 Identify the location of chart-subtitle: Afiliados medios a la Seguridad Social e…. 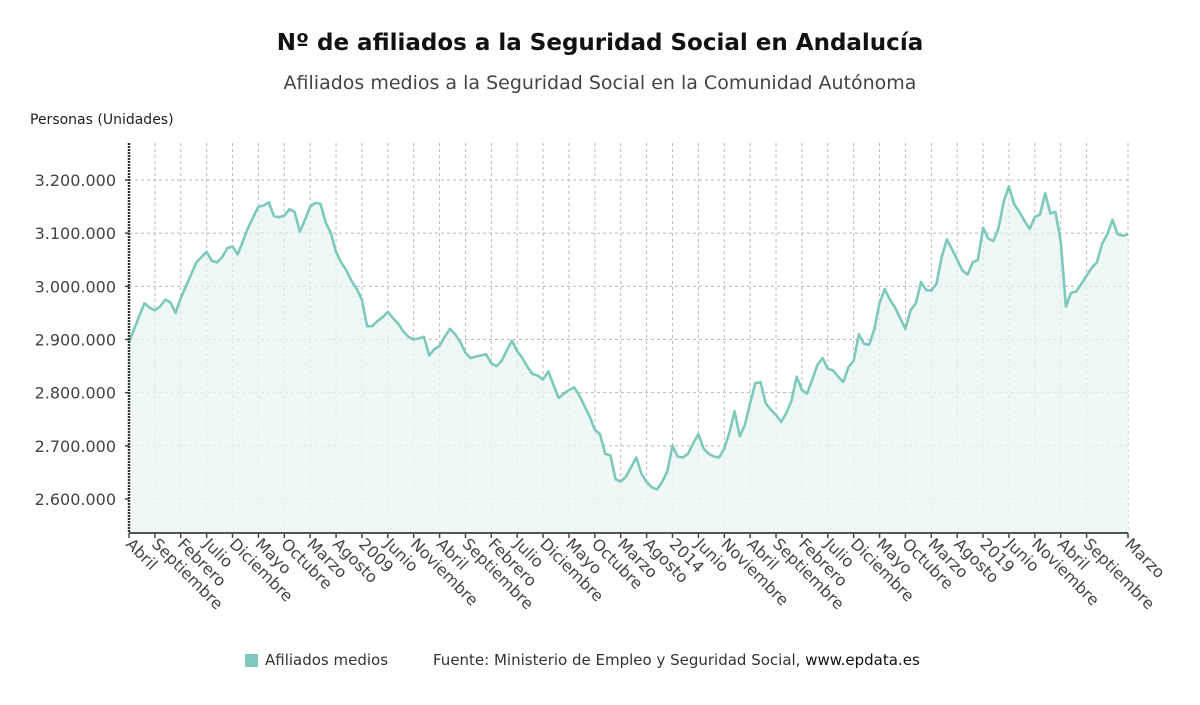
(600, 83).